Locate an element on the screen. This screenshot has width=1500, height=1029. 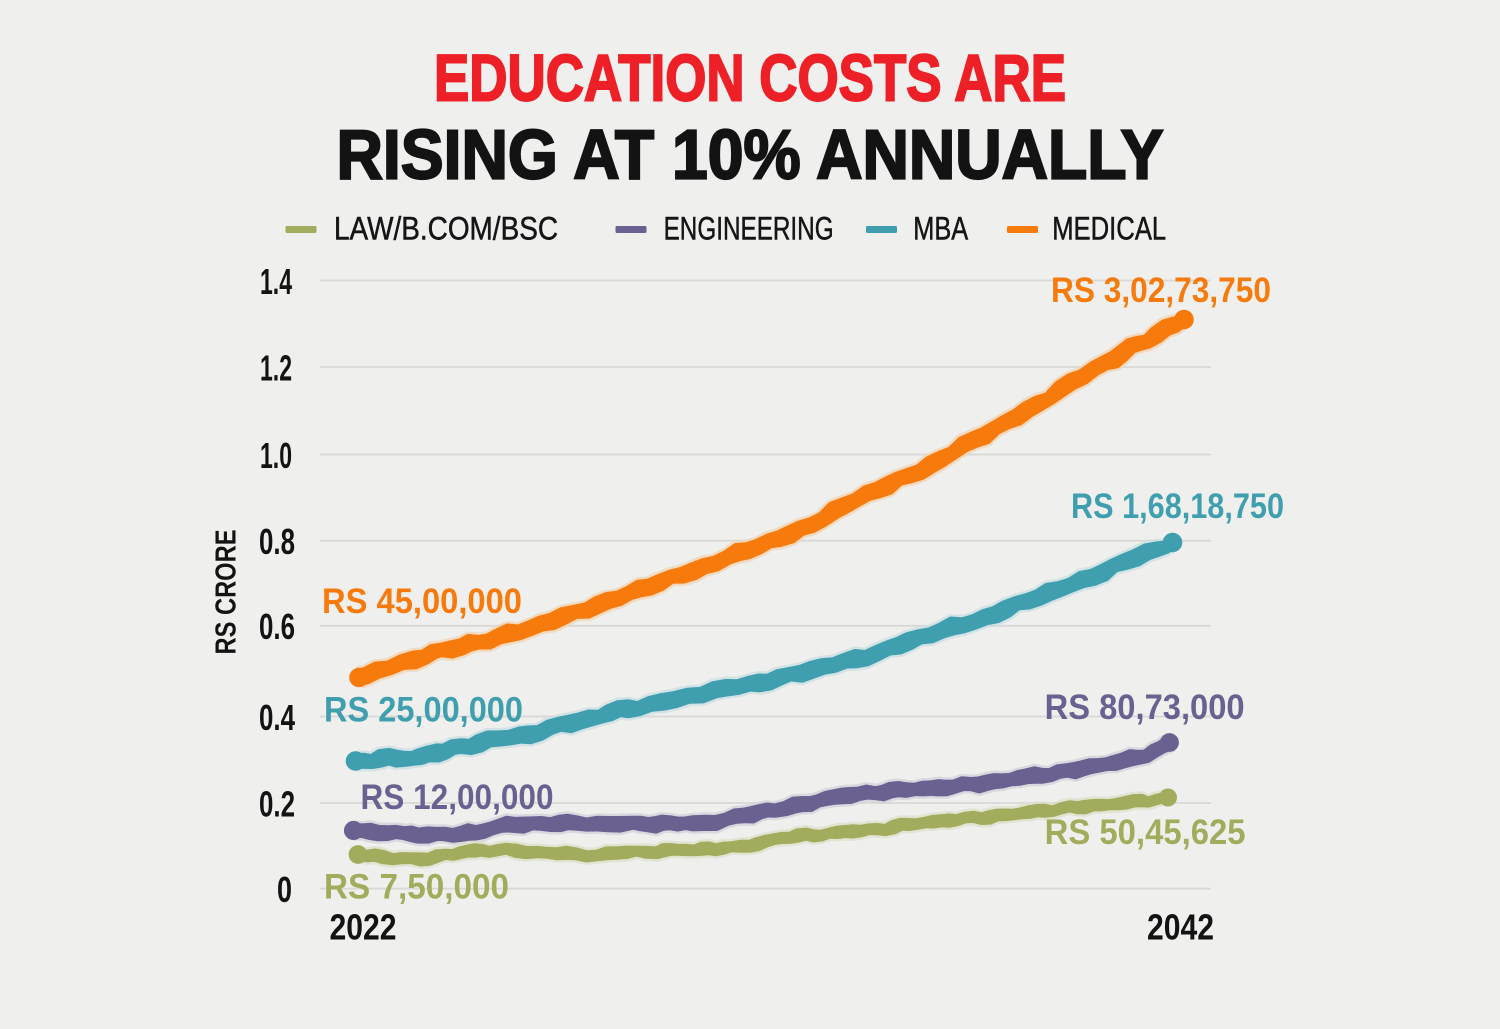
svg-text: 0.4 is located at coordinates (277, 717).